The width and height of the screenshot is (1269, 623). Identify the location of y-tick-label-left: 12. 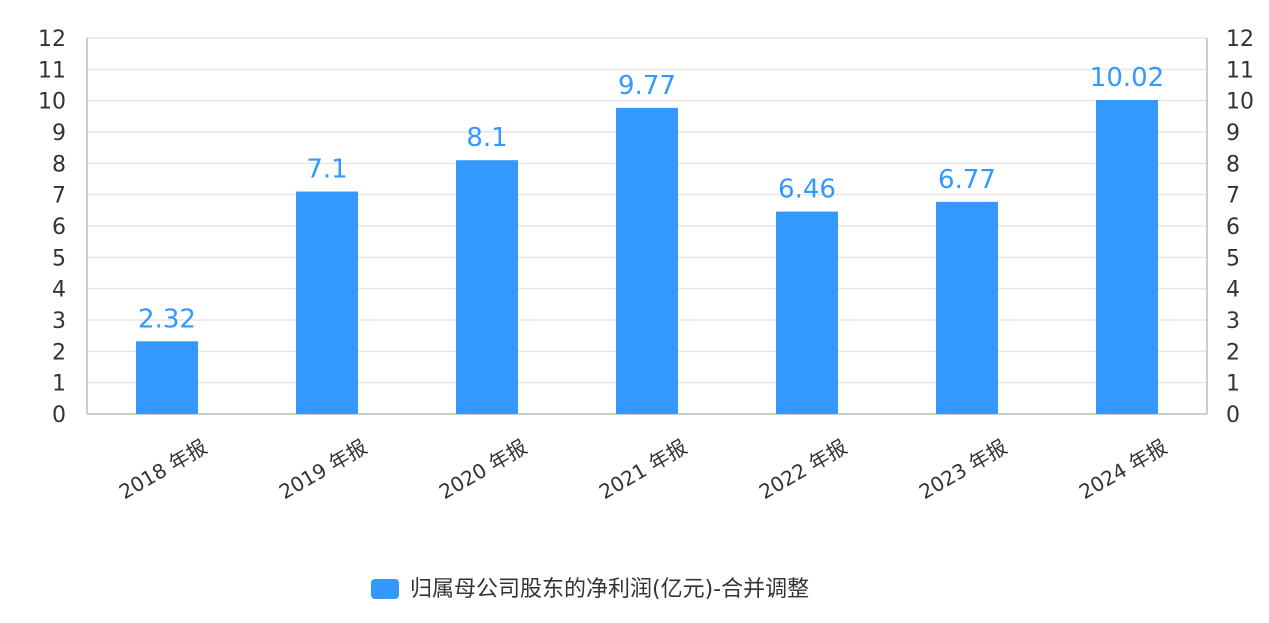
(52, 39).